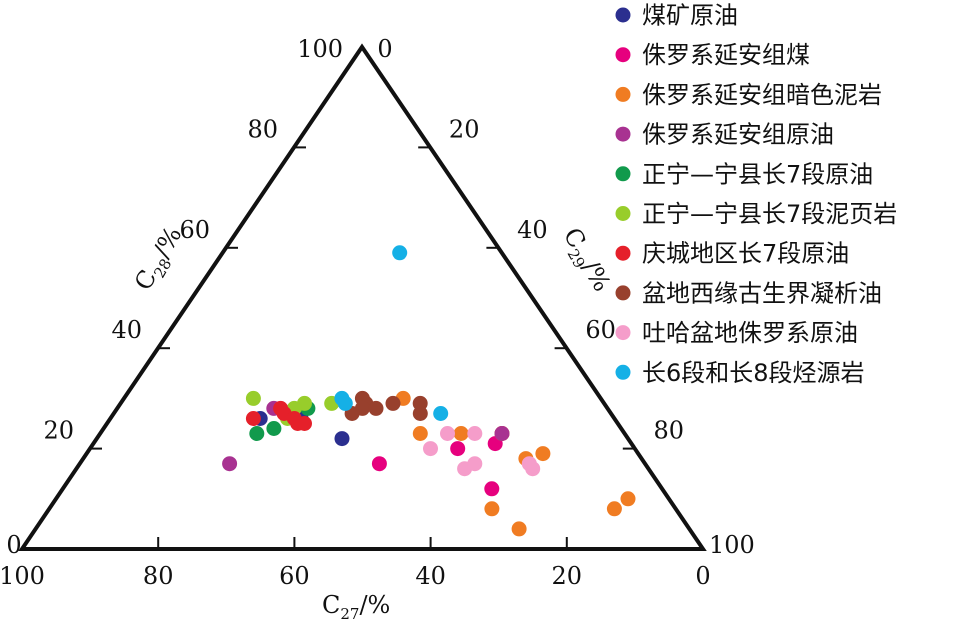 The image size is (959, 621). I want to click on axis-title-c28: C28/%, so click(160, 259).